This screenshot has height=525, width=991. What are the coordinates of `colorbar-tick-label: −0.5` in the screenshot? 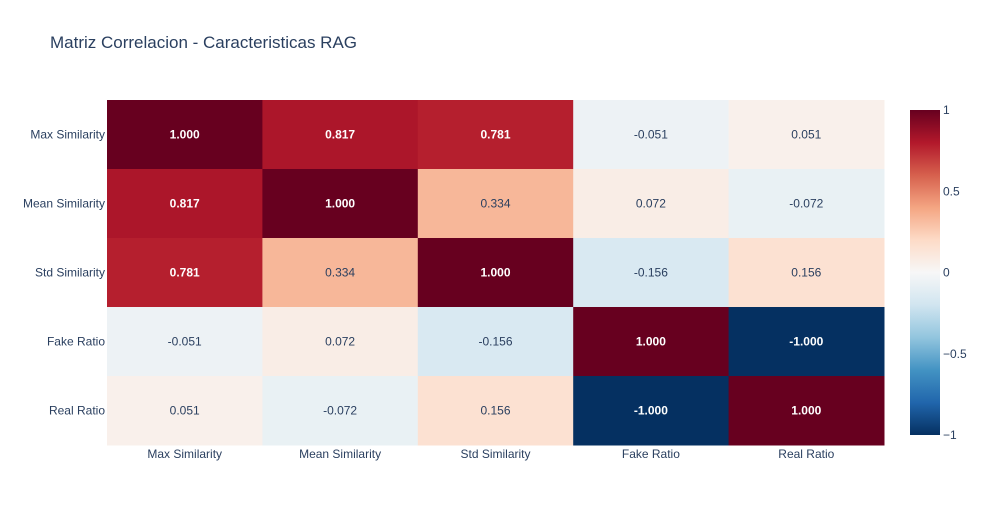 It's located at (955, 354).